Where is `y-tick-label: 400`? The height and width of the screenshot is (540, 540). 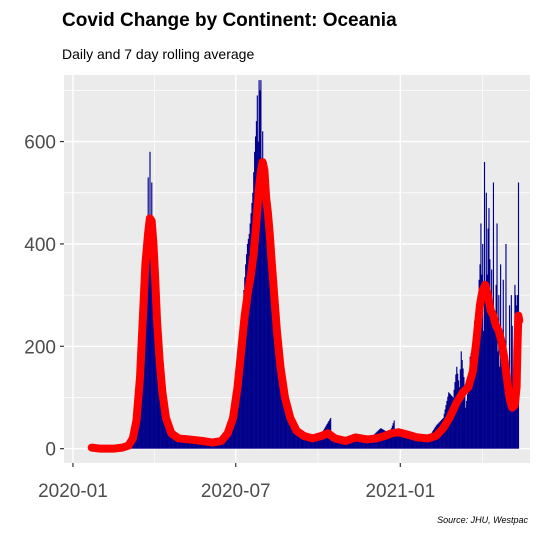 y-tick-label: 400 is located at coordinates (40, 245).